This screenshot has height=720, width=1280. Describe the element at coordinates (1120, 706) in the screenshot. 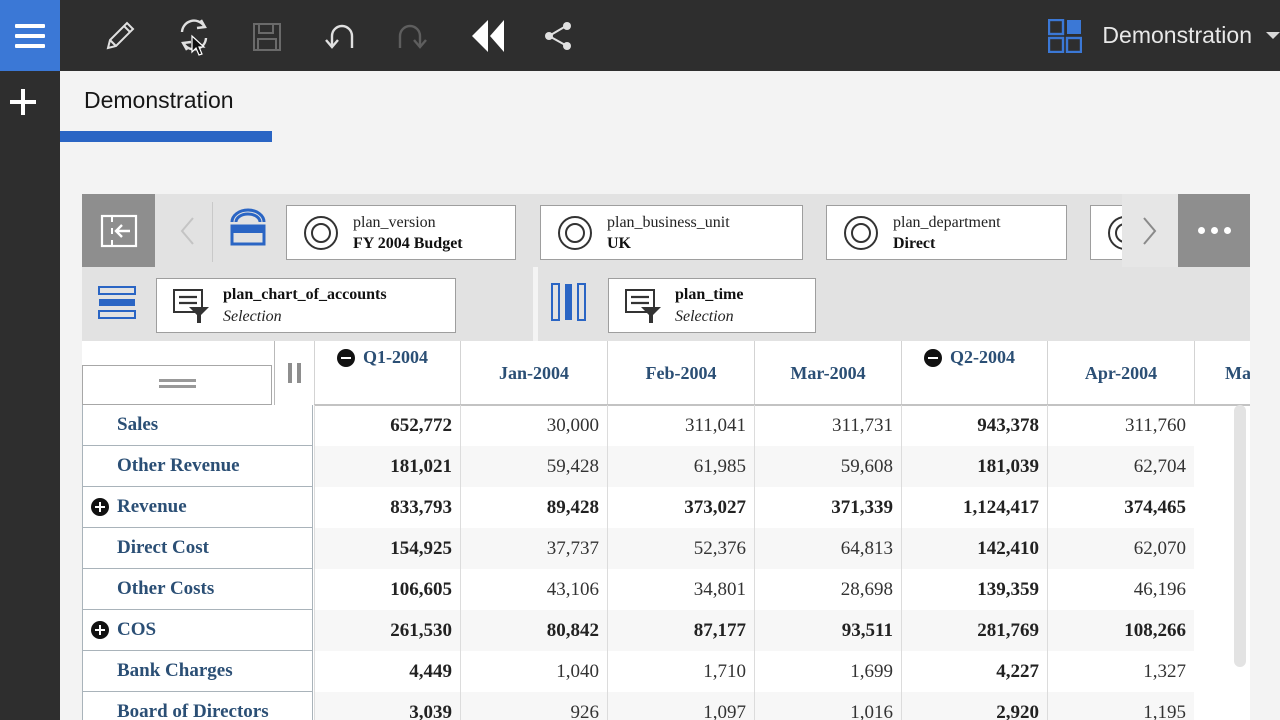

I see `table-cell: 1,195` at that location.